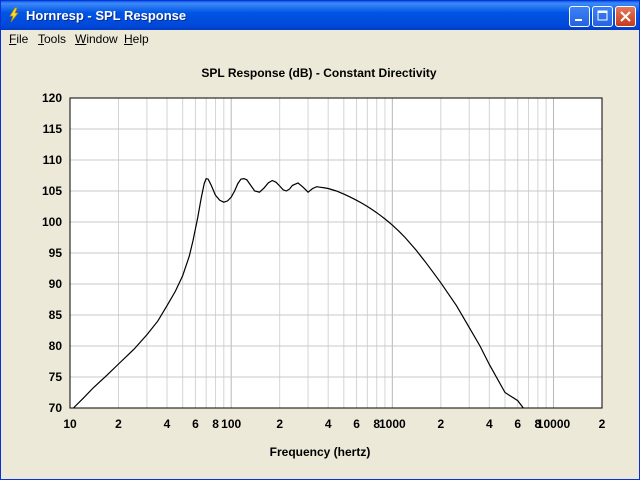 This screenshot has width=640, height=480. What do you see at coordinates (554, 424) in the screenshot?
I see `x-tick-label: 10000` at bounding box center [554, 424].